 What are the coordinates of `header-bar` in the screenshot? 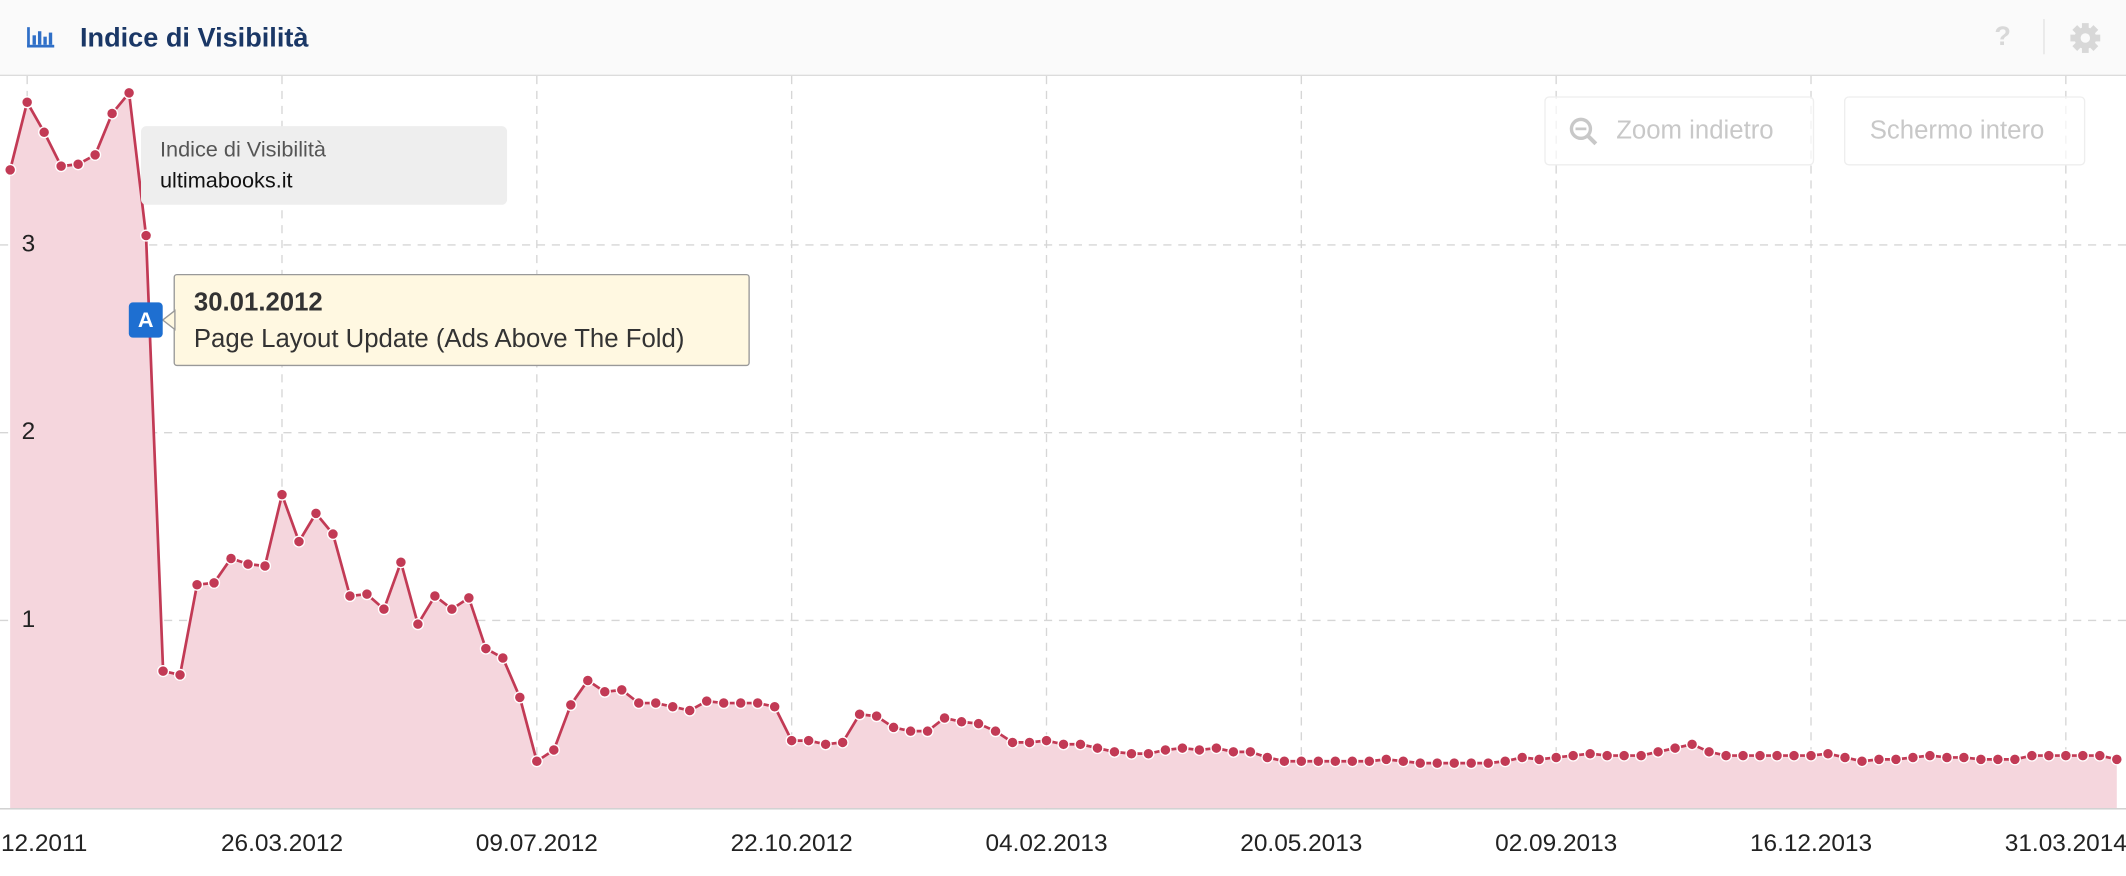 It's located at (1063, 37).